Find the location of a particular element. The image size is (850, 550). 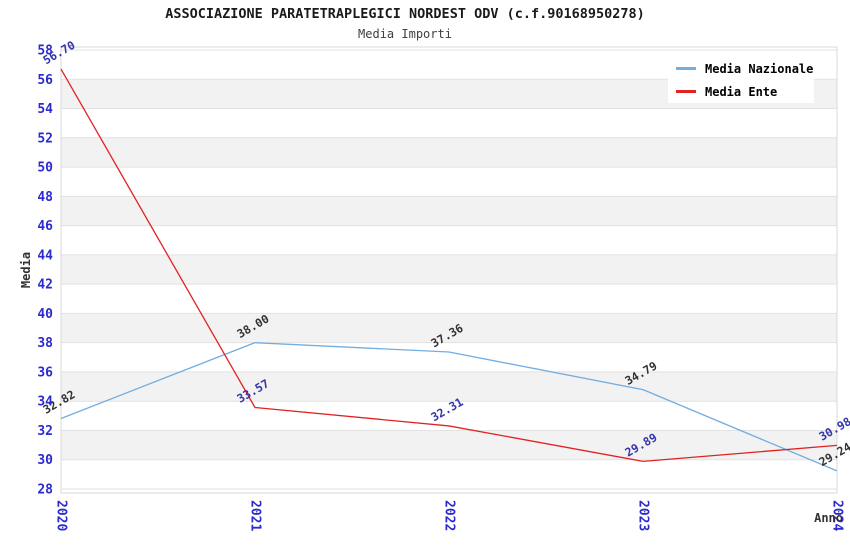

y-tick-label: 30 is located at coordinates (45, 460).